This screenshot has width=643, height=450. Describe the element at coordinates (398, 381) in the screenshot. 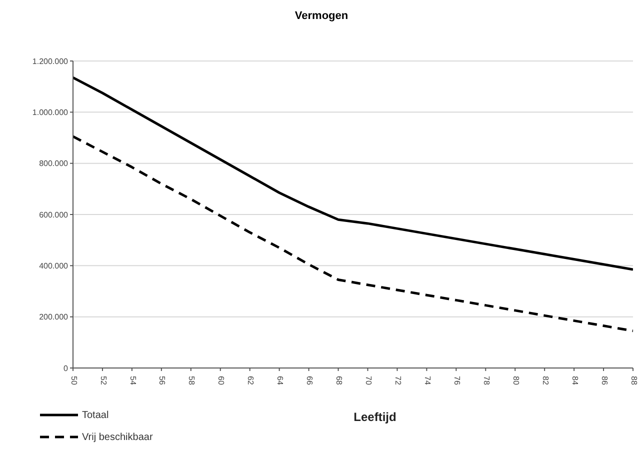

I see `x-tick-label: 72` at that location.